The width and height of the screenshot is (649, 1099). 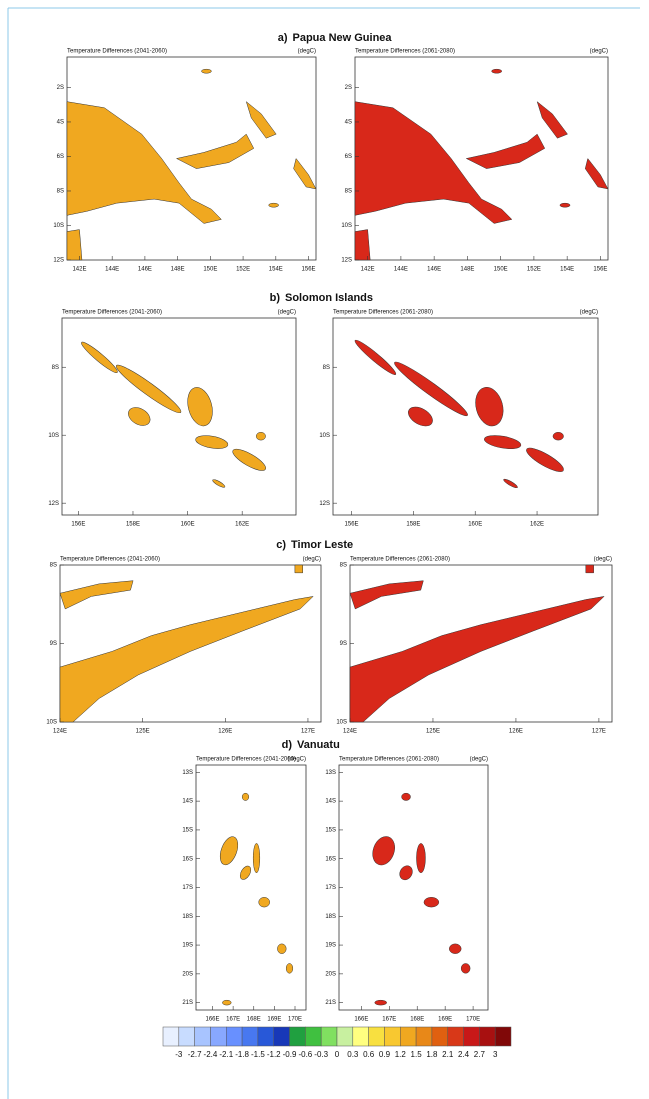 What do you see at coordinates (188, 525) in the screenshot?
I see `x-tick-label: 160E` at bounding box center [188, 525].